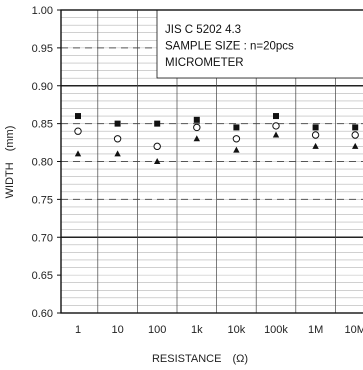  Describe the element at coordinates (229, 47) in the screenshot. I see `annotation-line-2: SAMPLE SIZE : n=20pcs` at that location.